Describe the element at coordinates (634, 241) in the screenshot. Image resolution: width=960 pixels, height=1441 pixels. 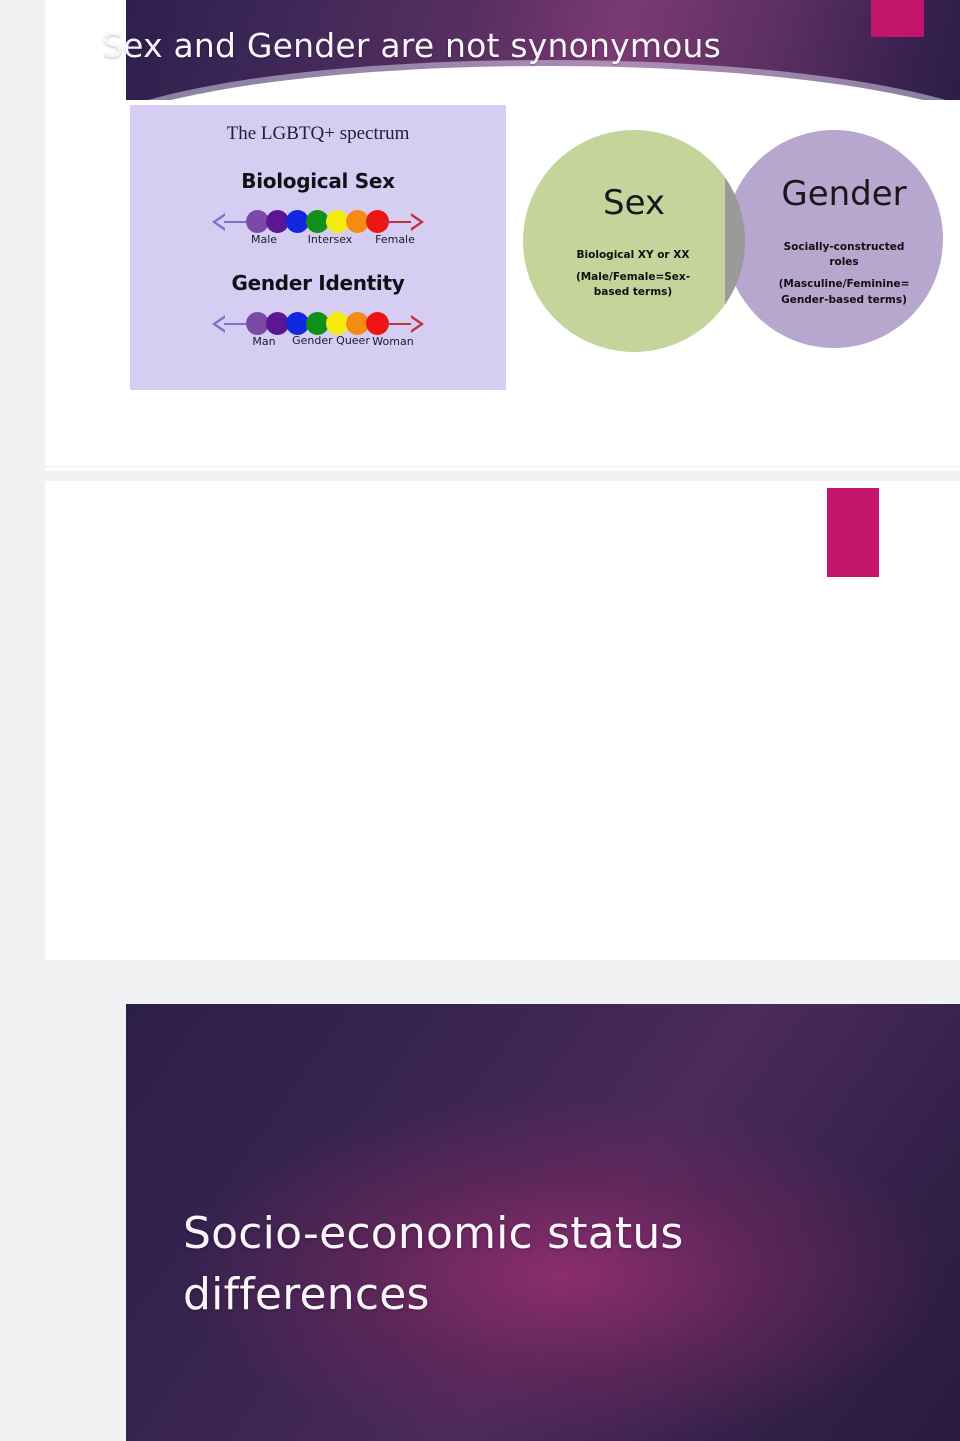
I see `venn-circle-sex` at that location.